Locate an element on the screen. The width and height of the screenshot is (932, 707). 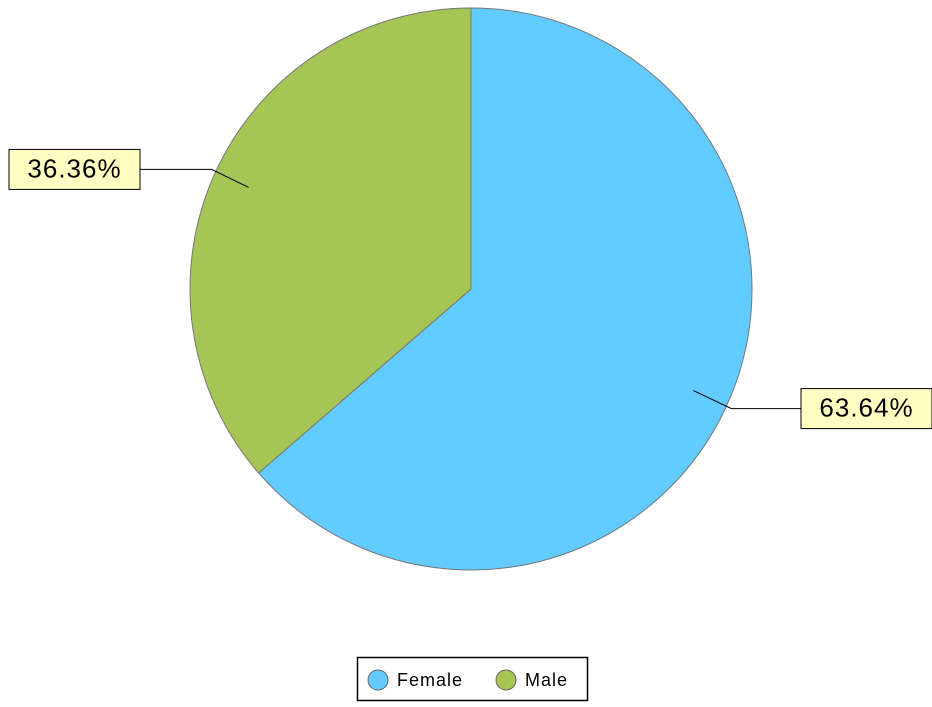
data-label: 63.64% is located at coordinates (866, 407).